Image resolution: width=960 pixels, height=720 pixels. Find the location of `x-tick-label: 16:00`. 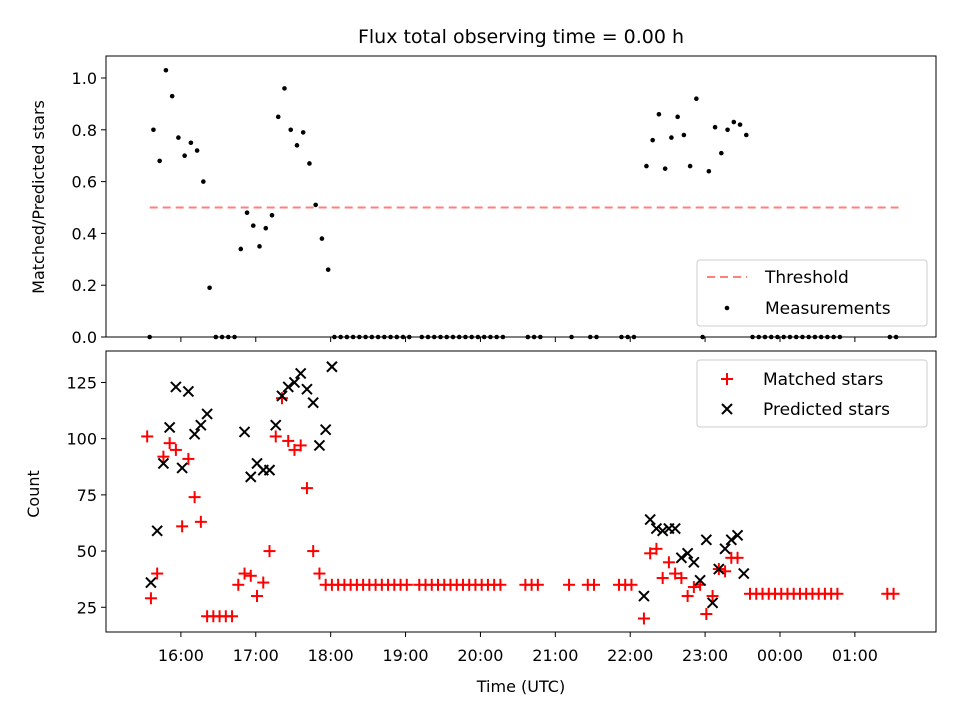

x-tick-label: 16:00 is located at coordinates (181, 655).